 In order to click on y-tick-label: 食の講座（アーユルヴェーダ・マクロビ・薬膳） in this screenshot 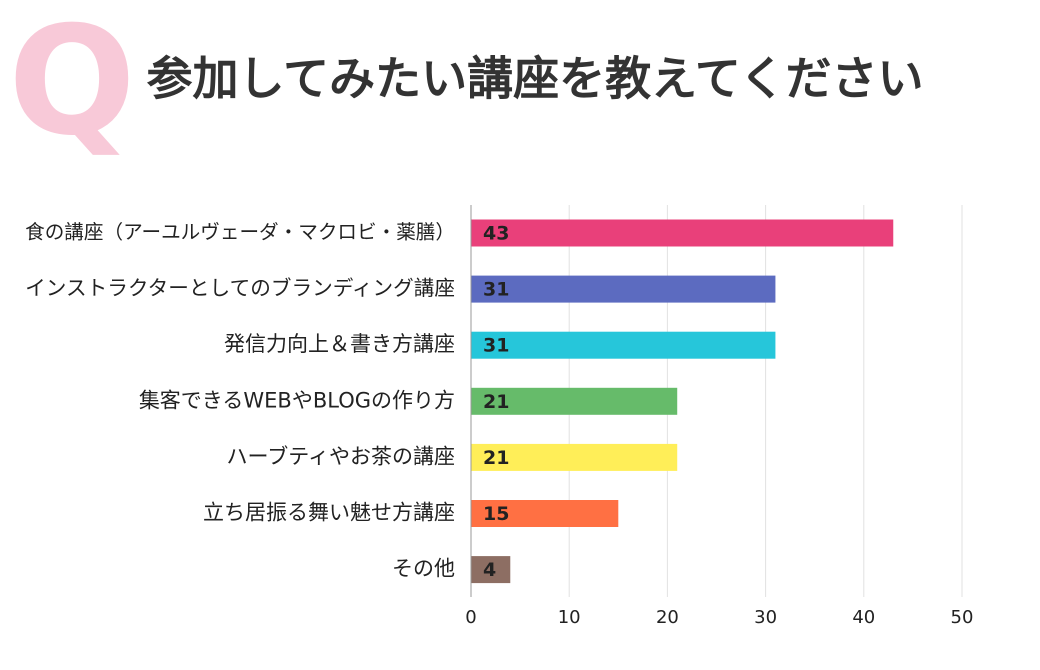, I will do `click(240, 232)`.